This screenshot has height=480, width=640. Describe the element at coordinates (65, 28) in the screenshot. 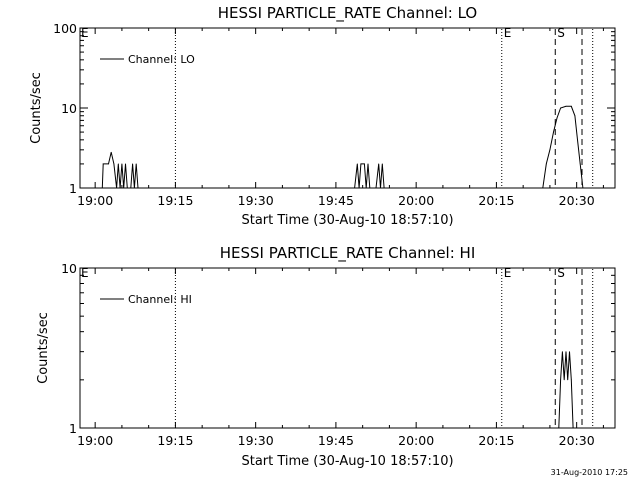

I see `y-tick-label: 100` at that location.